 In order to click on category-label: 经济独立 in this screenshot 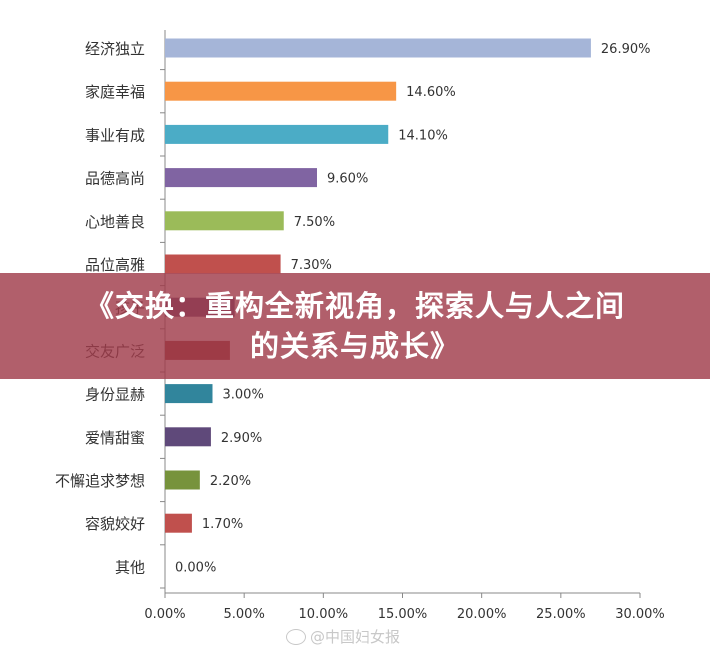, I will do `click(115, 49)`.